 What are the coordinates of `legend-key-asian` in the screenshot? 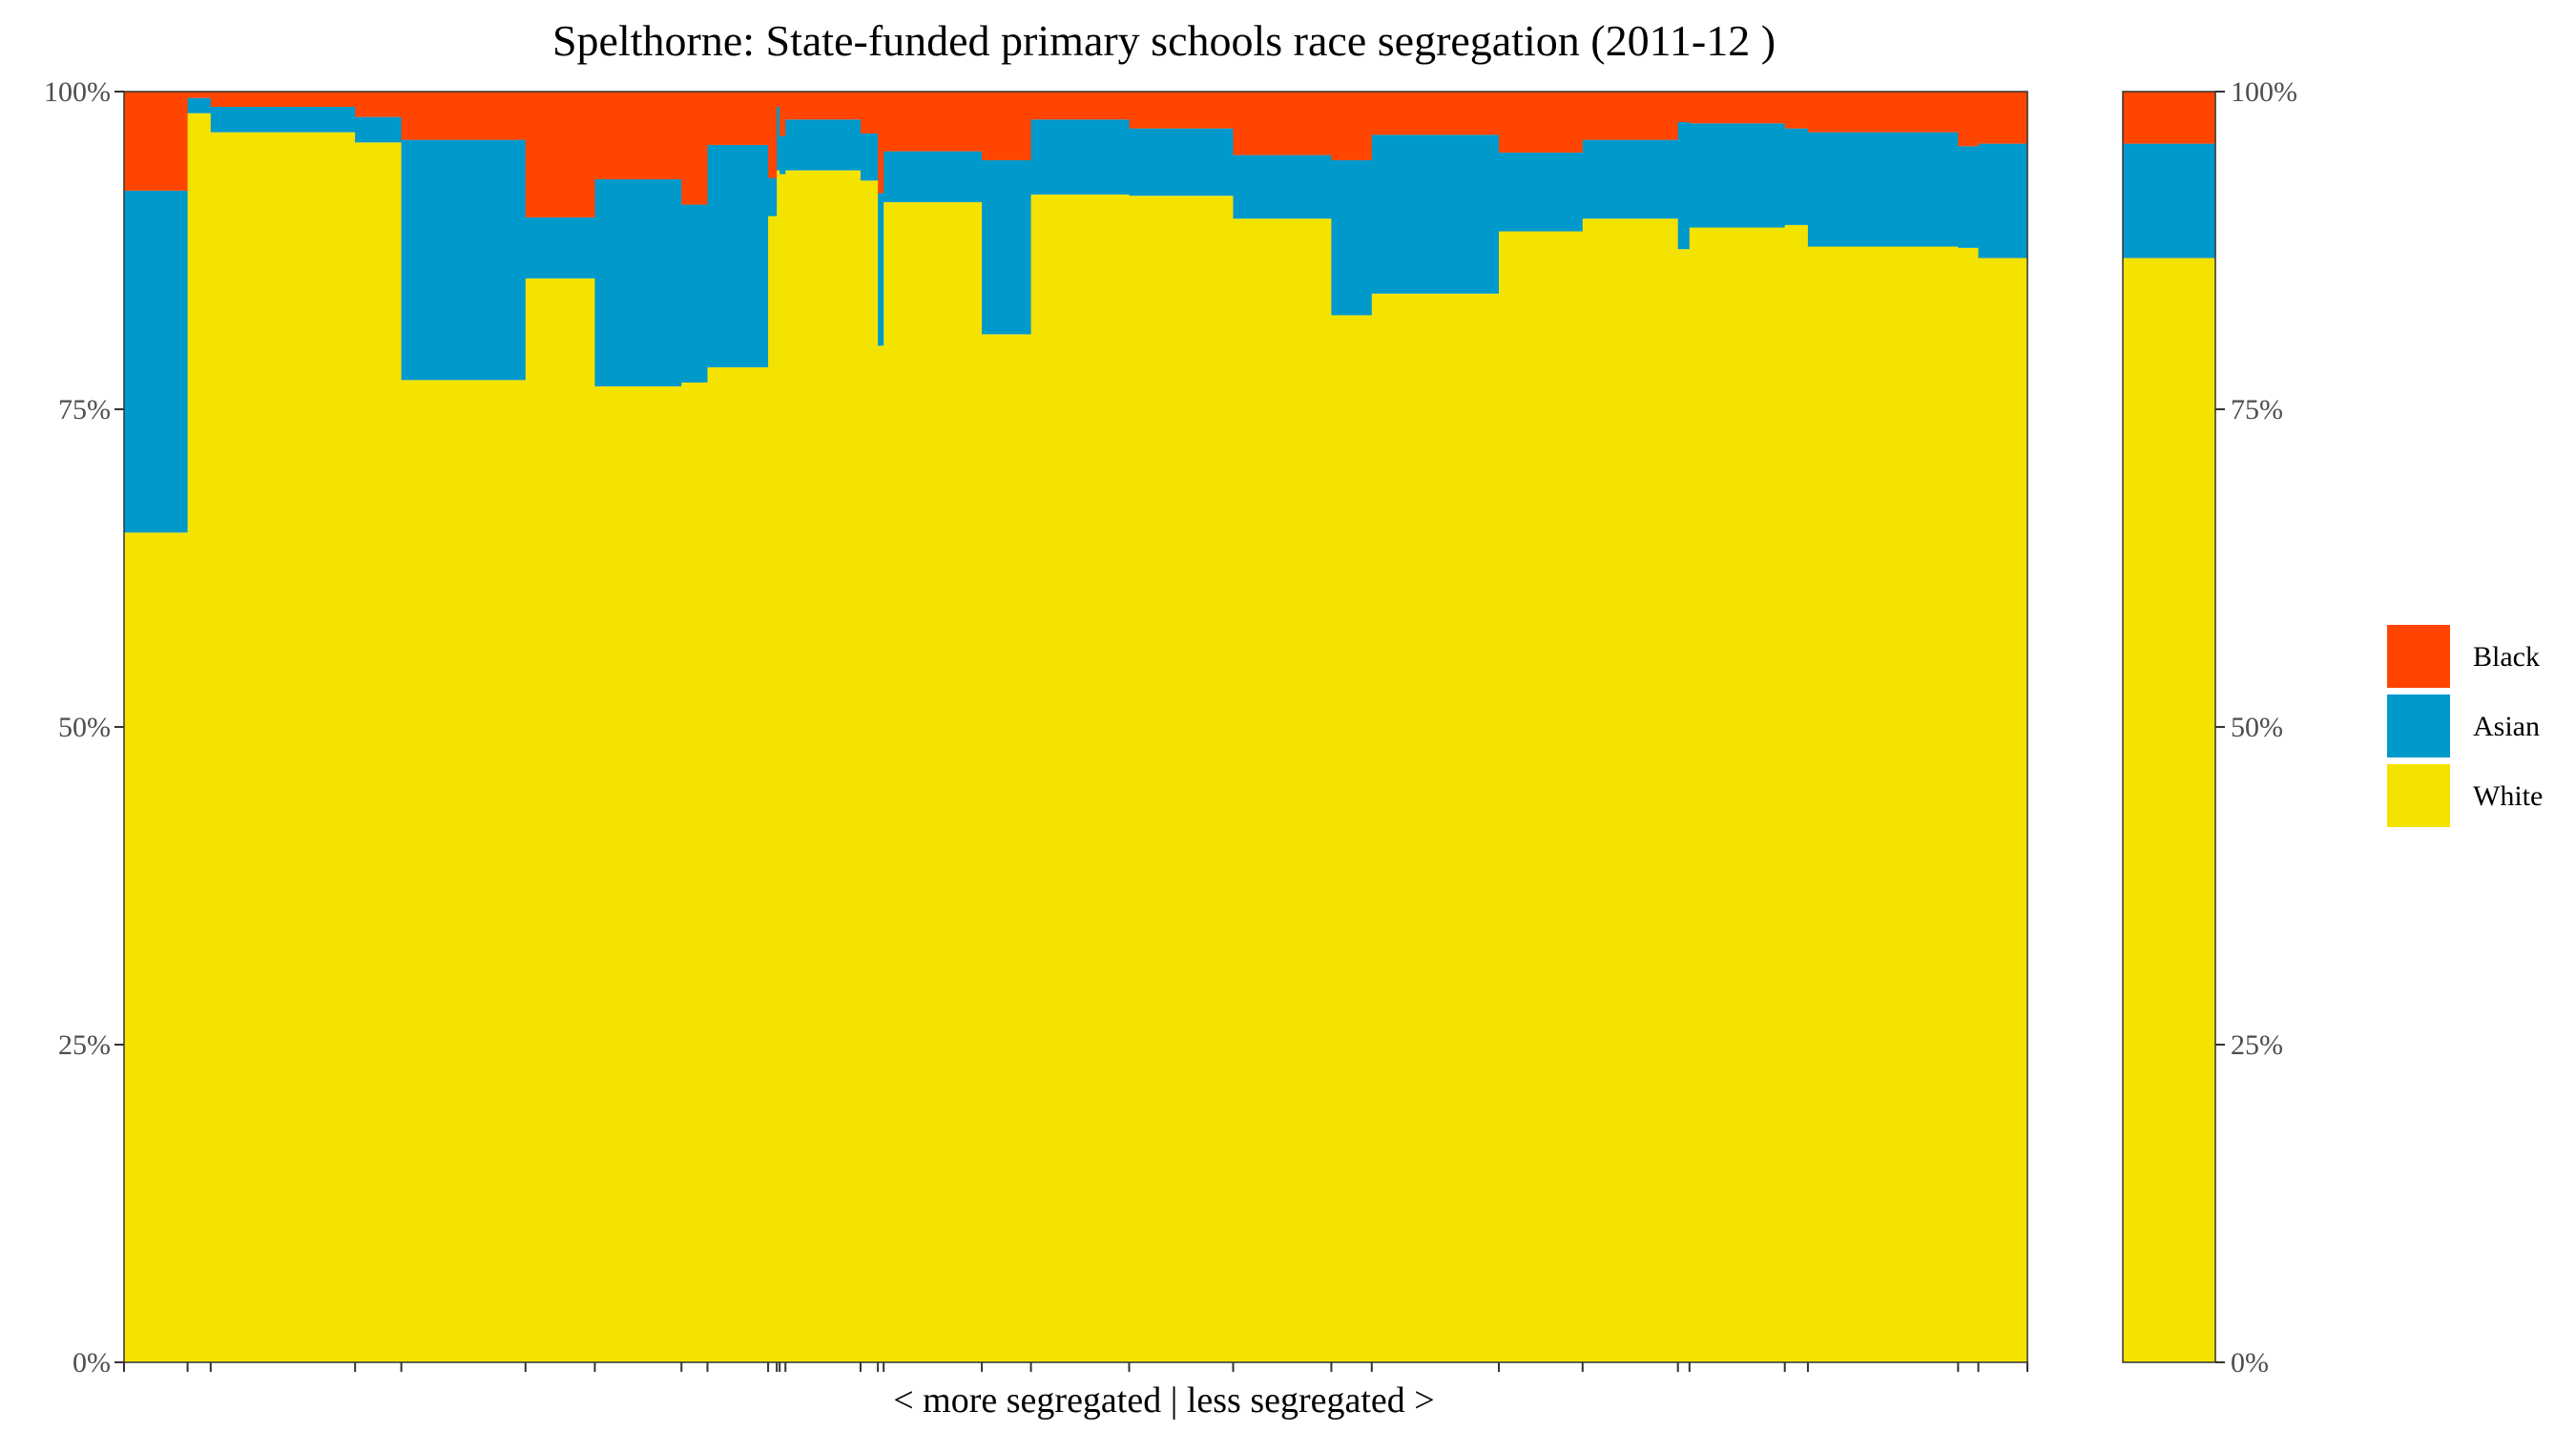 It's located at (2418, 726).